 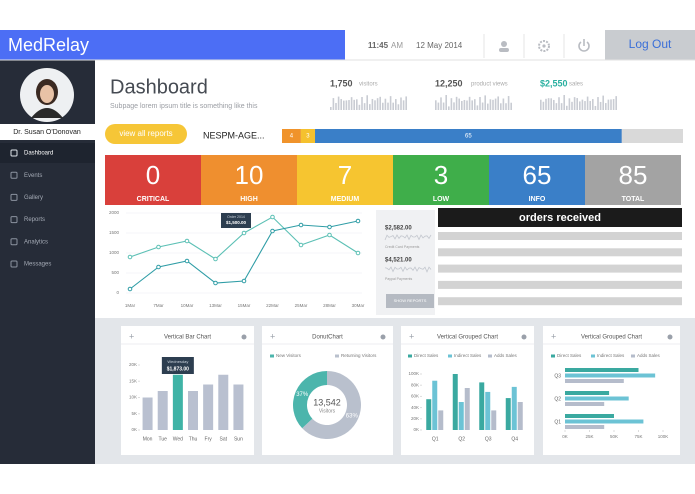 What do you see at coordinates (209, 439) in the screenshot?
I see `x-tick-label: Fry` at bounding box center [209, 439].